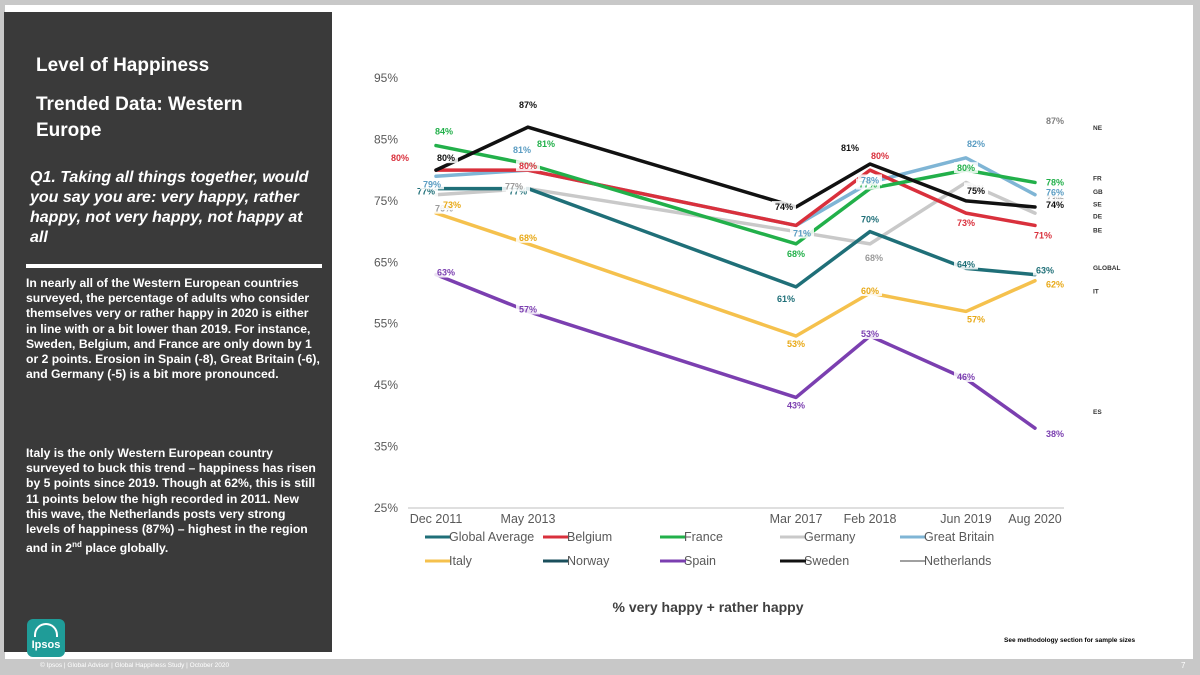 This screenshot has height=675, width=1200. What do you see at coordinates (491, 537) in the screenshot?
I see `legend-label: Global Average` at bounding box center [491, 537].